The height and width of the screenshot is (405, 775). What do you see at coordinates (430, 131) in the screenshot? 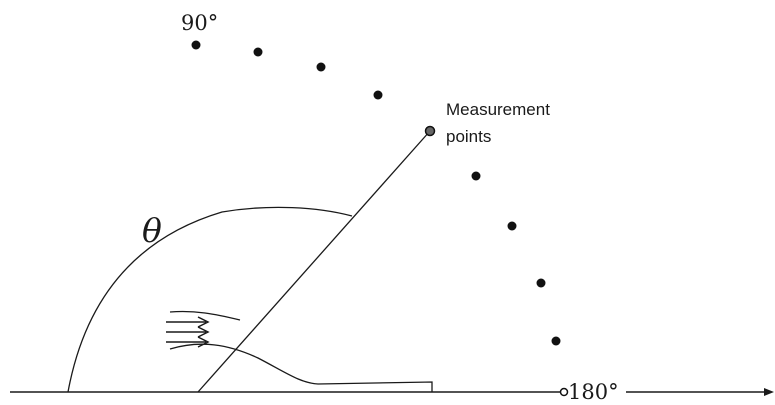
I see `measurement-point-highlighted` at bounding box center [430, 131].